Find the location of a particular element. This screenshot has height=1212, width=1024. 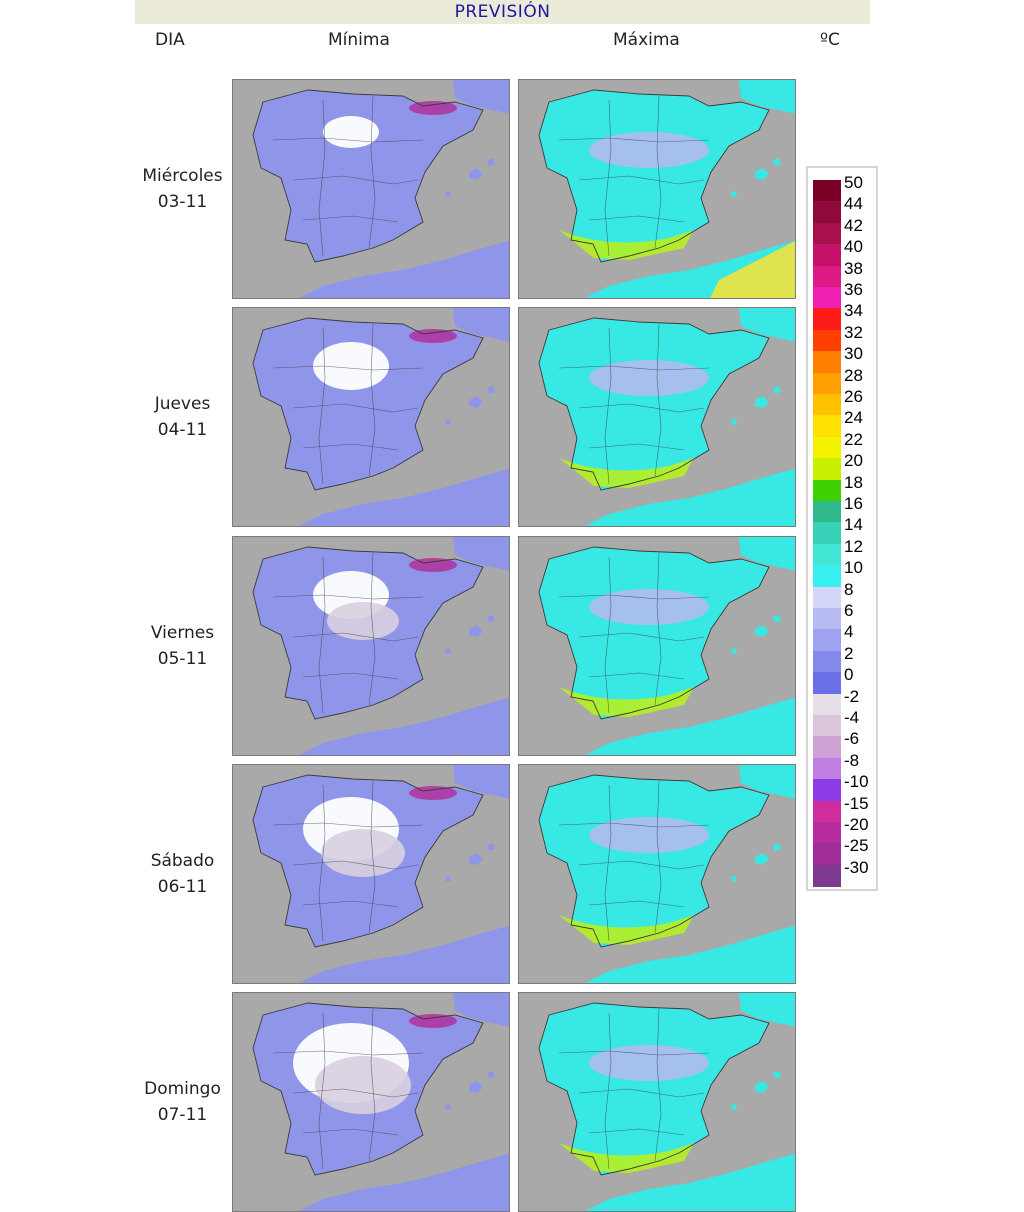

day-label: Jueves 04-11 is located at coordinates (182, 417).